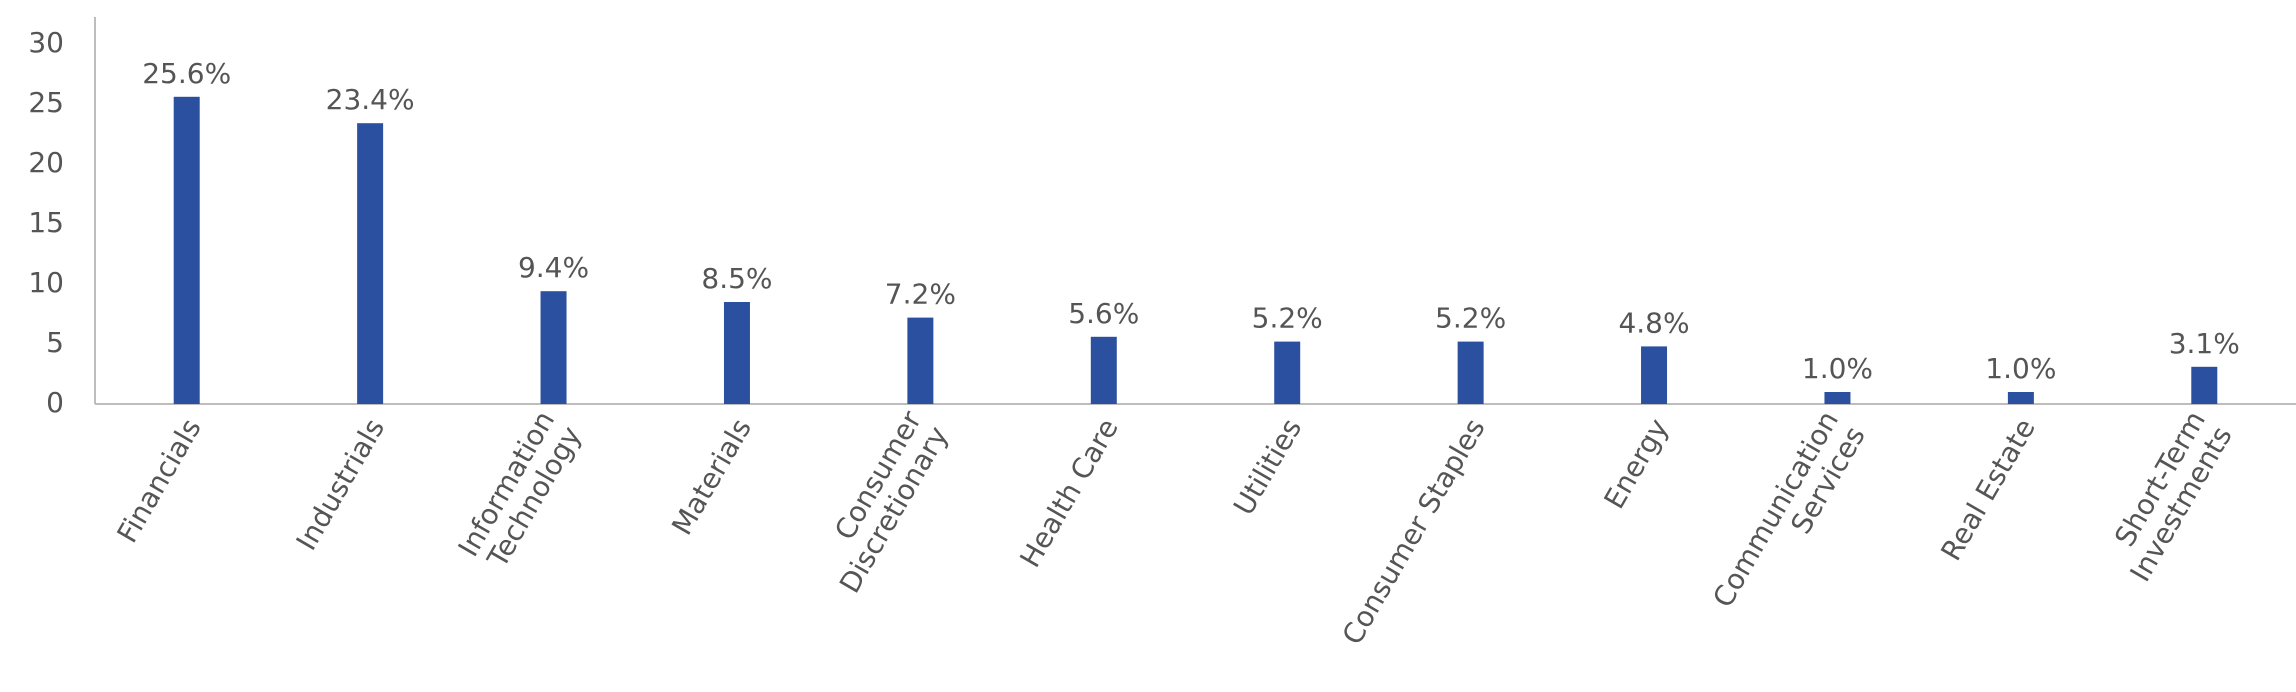 The image size is (2296, 692). I want to click on x-tick-label: CommunicationServices, so click(1789, 516).